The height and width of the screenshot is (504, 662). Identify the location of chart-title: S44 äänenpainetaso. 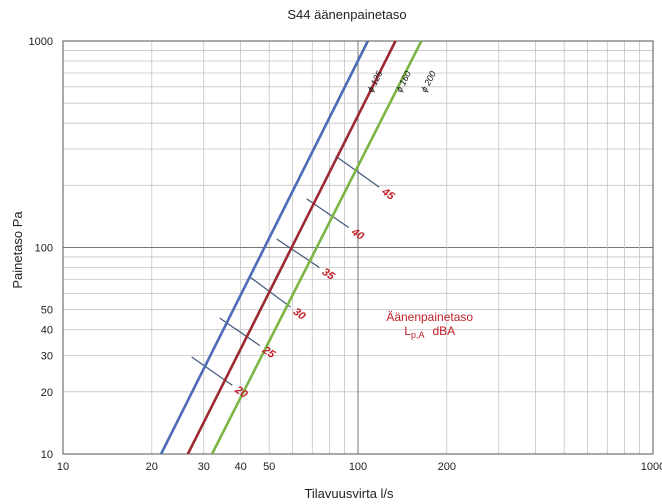
(346, 14).